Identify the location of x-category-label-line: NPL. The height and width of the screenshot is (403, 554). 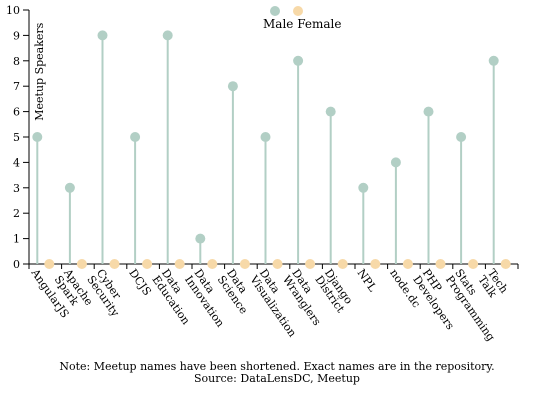
(367, 281).